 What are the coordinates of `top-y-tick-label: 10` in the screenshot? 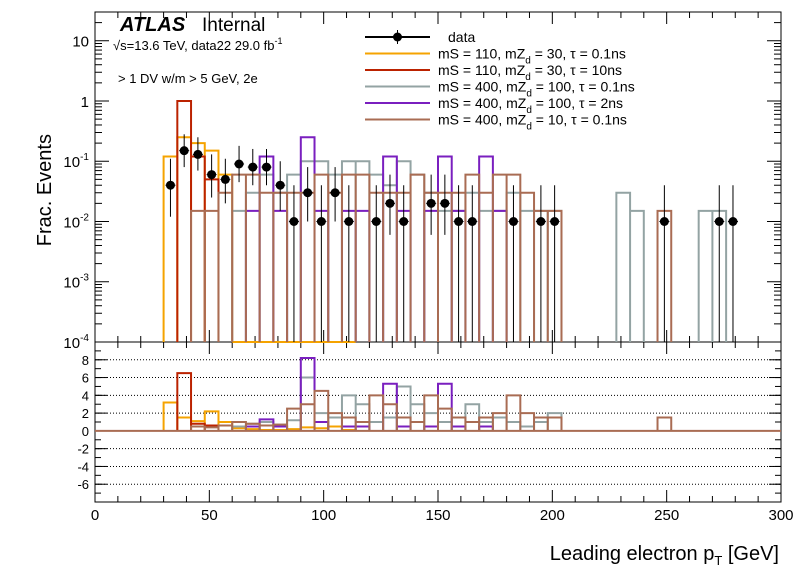 It's located at (80, 42).